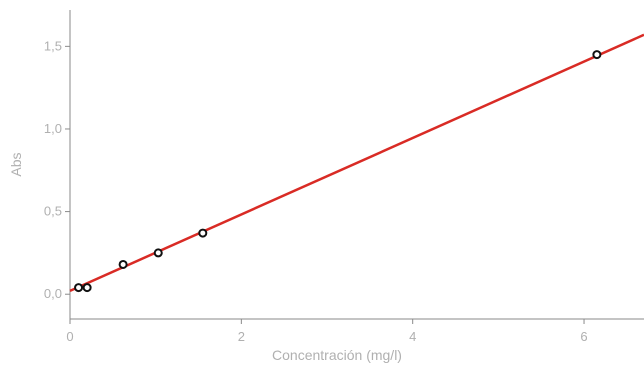  What do you see at coordinates (241, 336) in the screenshot?
I see `x-tick-label: 2` at bounding box center [241, 336].